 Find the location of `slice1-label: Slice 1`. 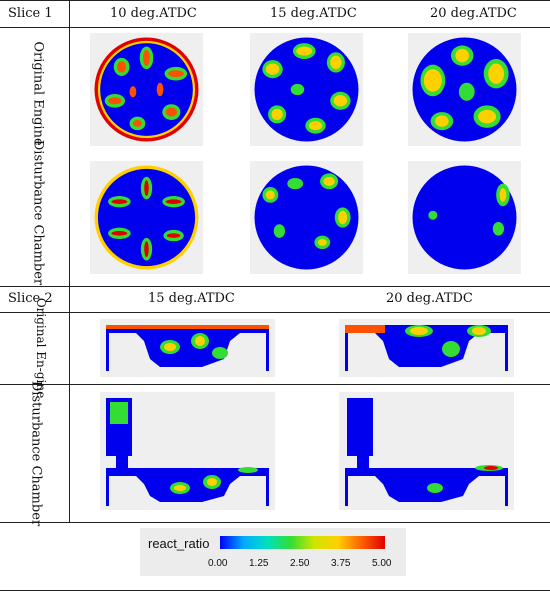

slice1-label: Slice 1 is located at coordinates (30, 13).